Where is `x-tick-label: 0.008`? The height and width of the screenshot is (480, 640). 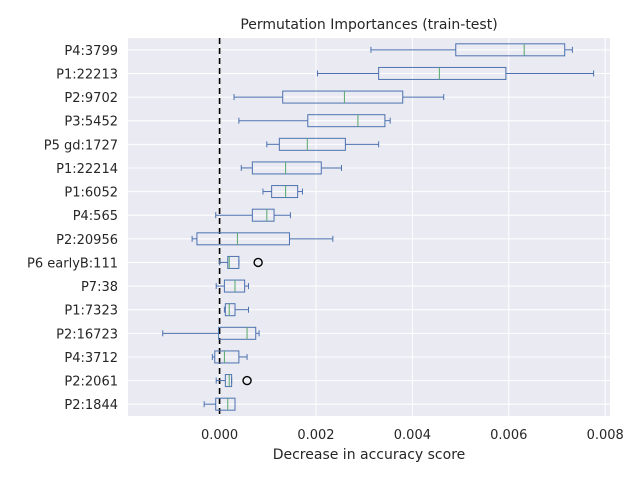
x-tick-label: 0.008 is located at coordinates (605, 435).